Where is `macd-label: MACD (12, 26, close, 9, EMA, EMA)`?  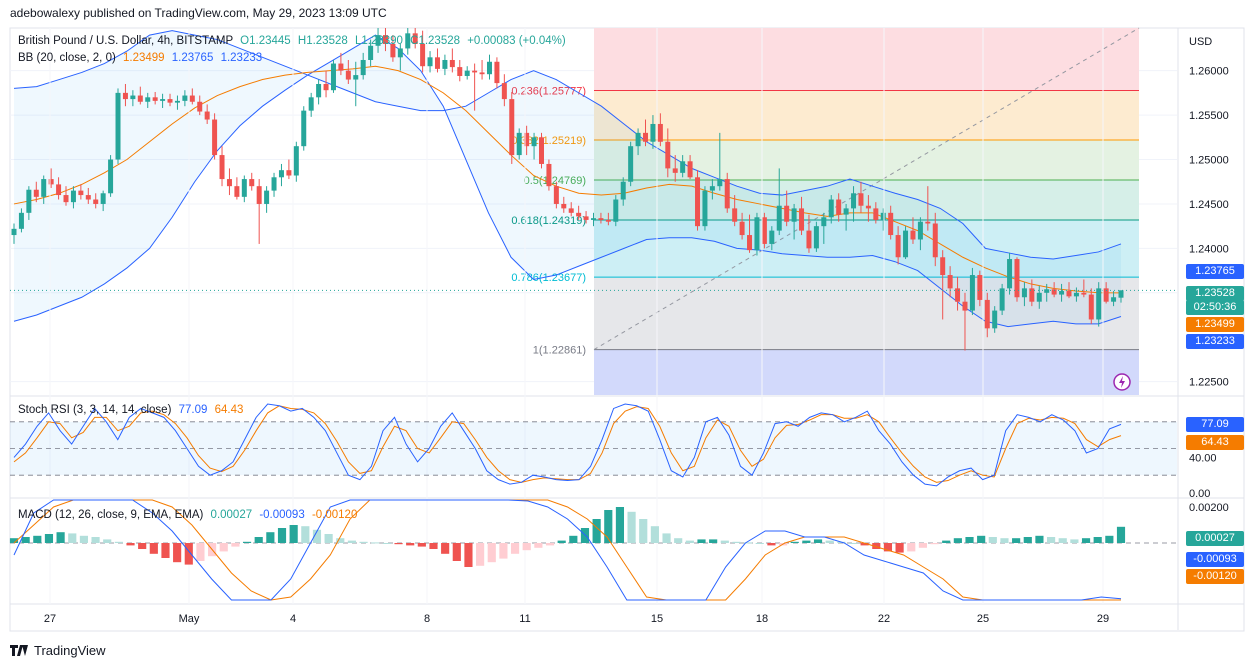
macd-label: MACD (12, 26, close, 9, EMA, EMA) is located at coordinates (111, 515).